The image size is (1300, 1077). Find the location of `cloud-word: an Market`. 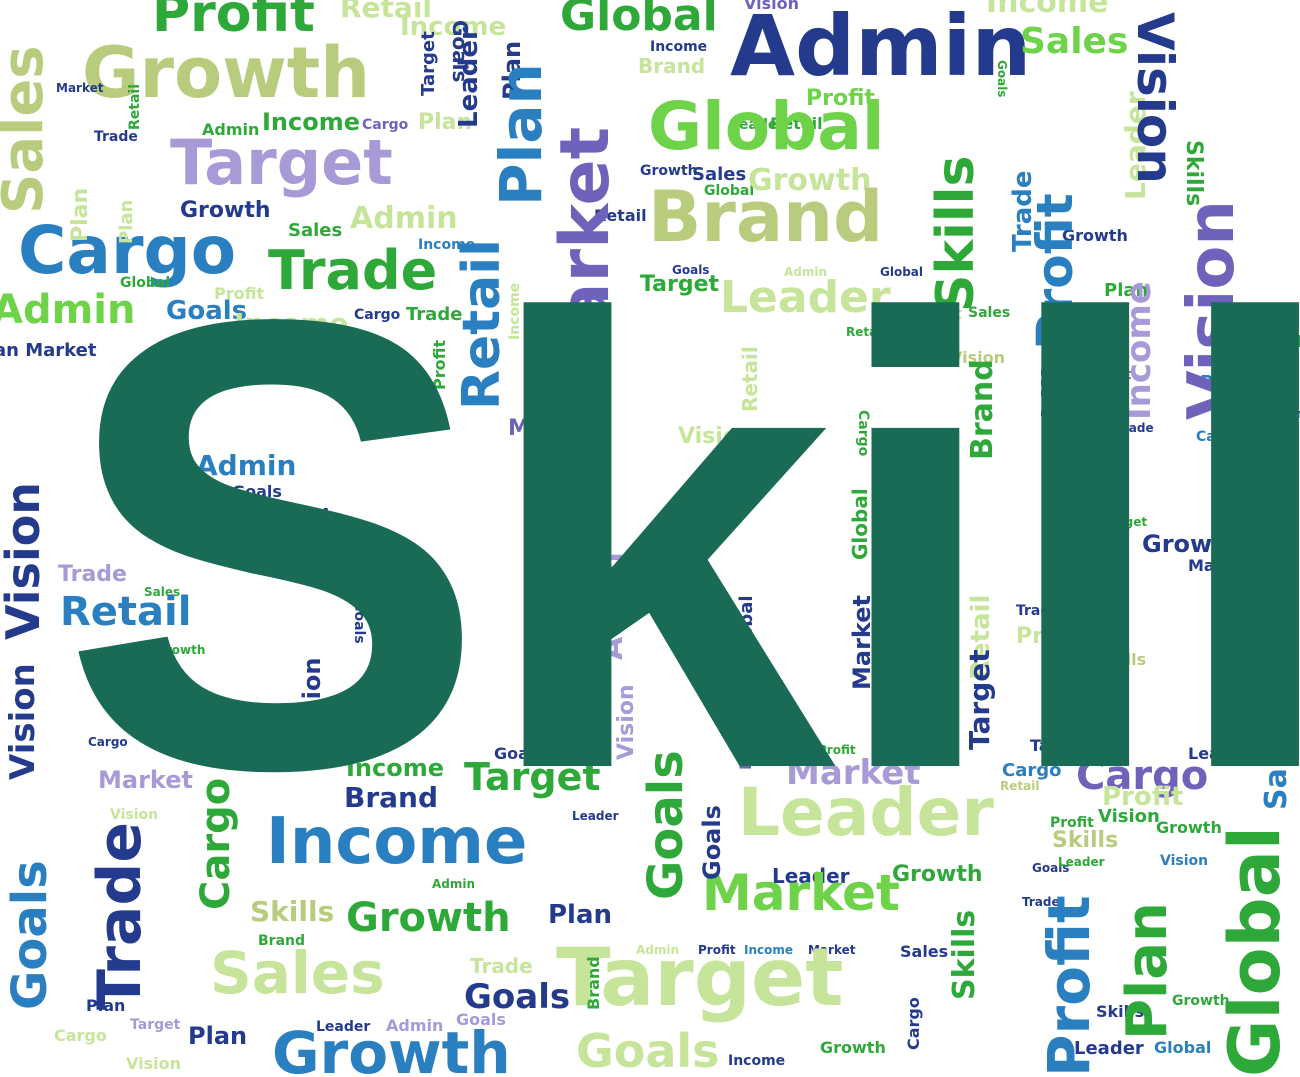

cloud-word: an Market is located at coordinates (48, 350).